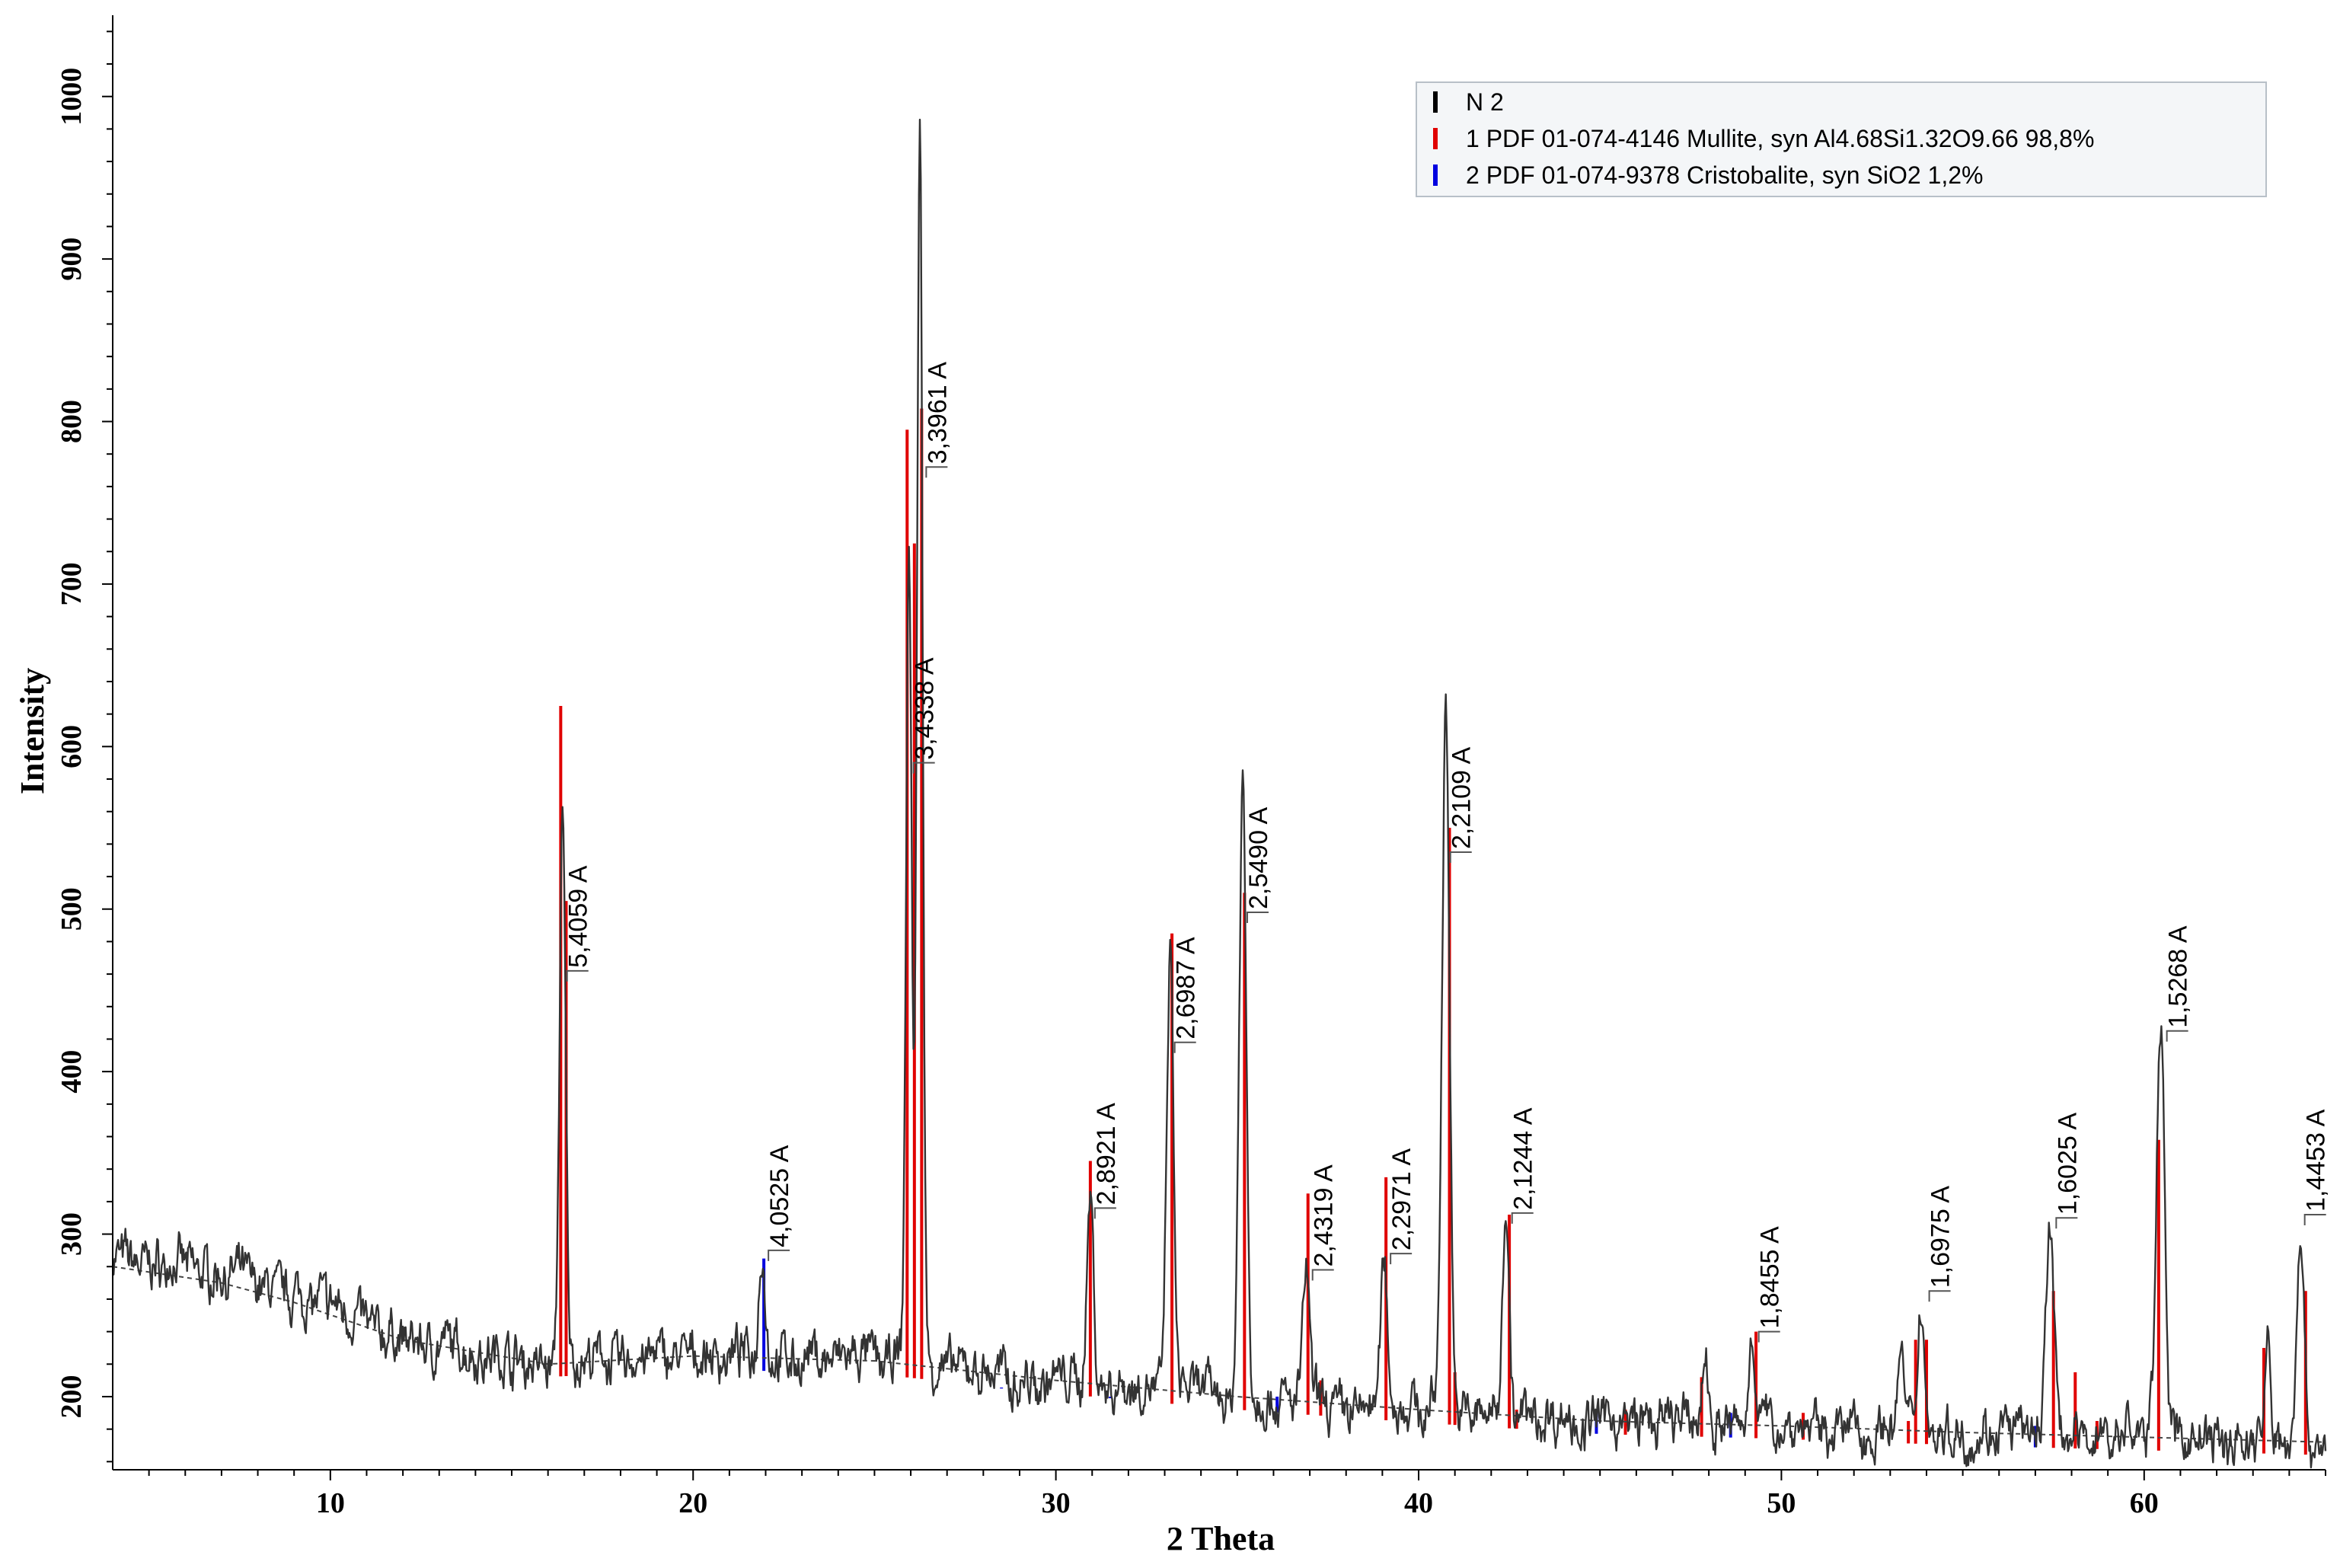 This screenshot has width=2340, height=1568. I want to click on y-tick-label: 300, so click(72, 1234).